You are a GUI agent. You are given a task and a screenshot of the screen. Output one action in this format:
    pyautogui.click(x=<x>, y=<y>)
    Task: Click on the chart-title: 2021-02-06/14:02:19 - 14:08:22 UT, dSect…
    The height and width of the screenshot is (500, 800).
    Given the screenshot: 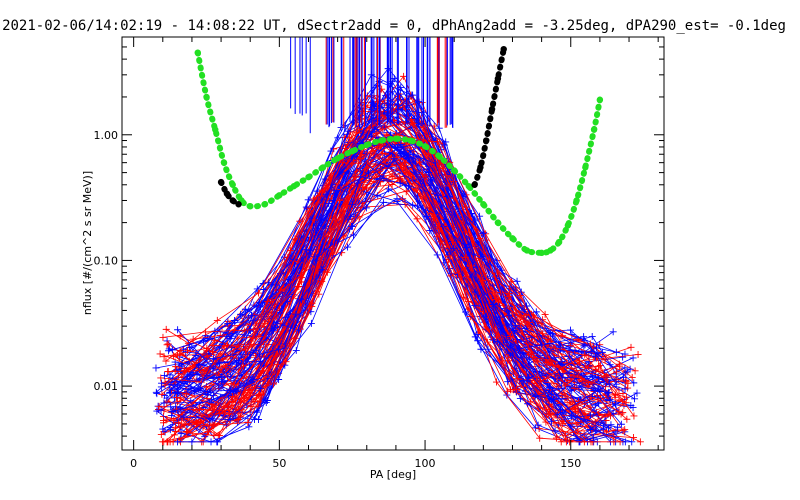 What is the action you would take?
    pyautogui.click(x=394, y=26)
    